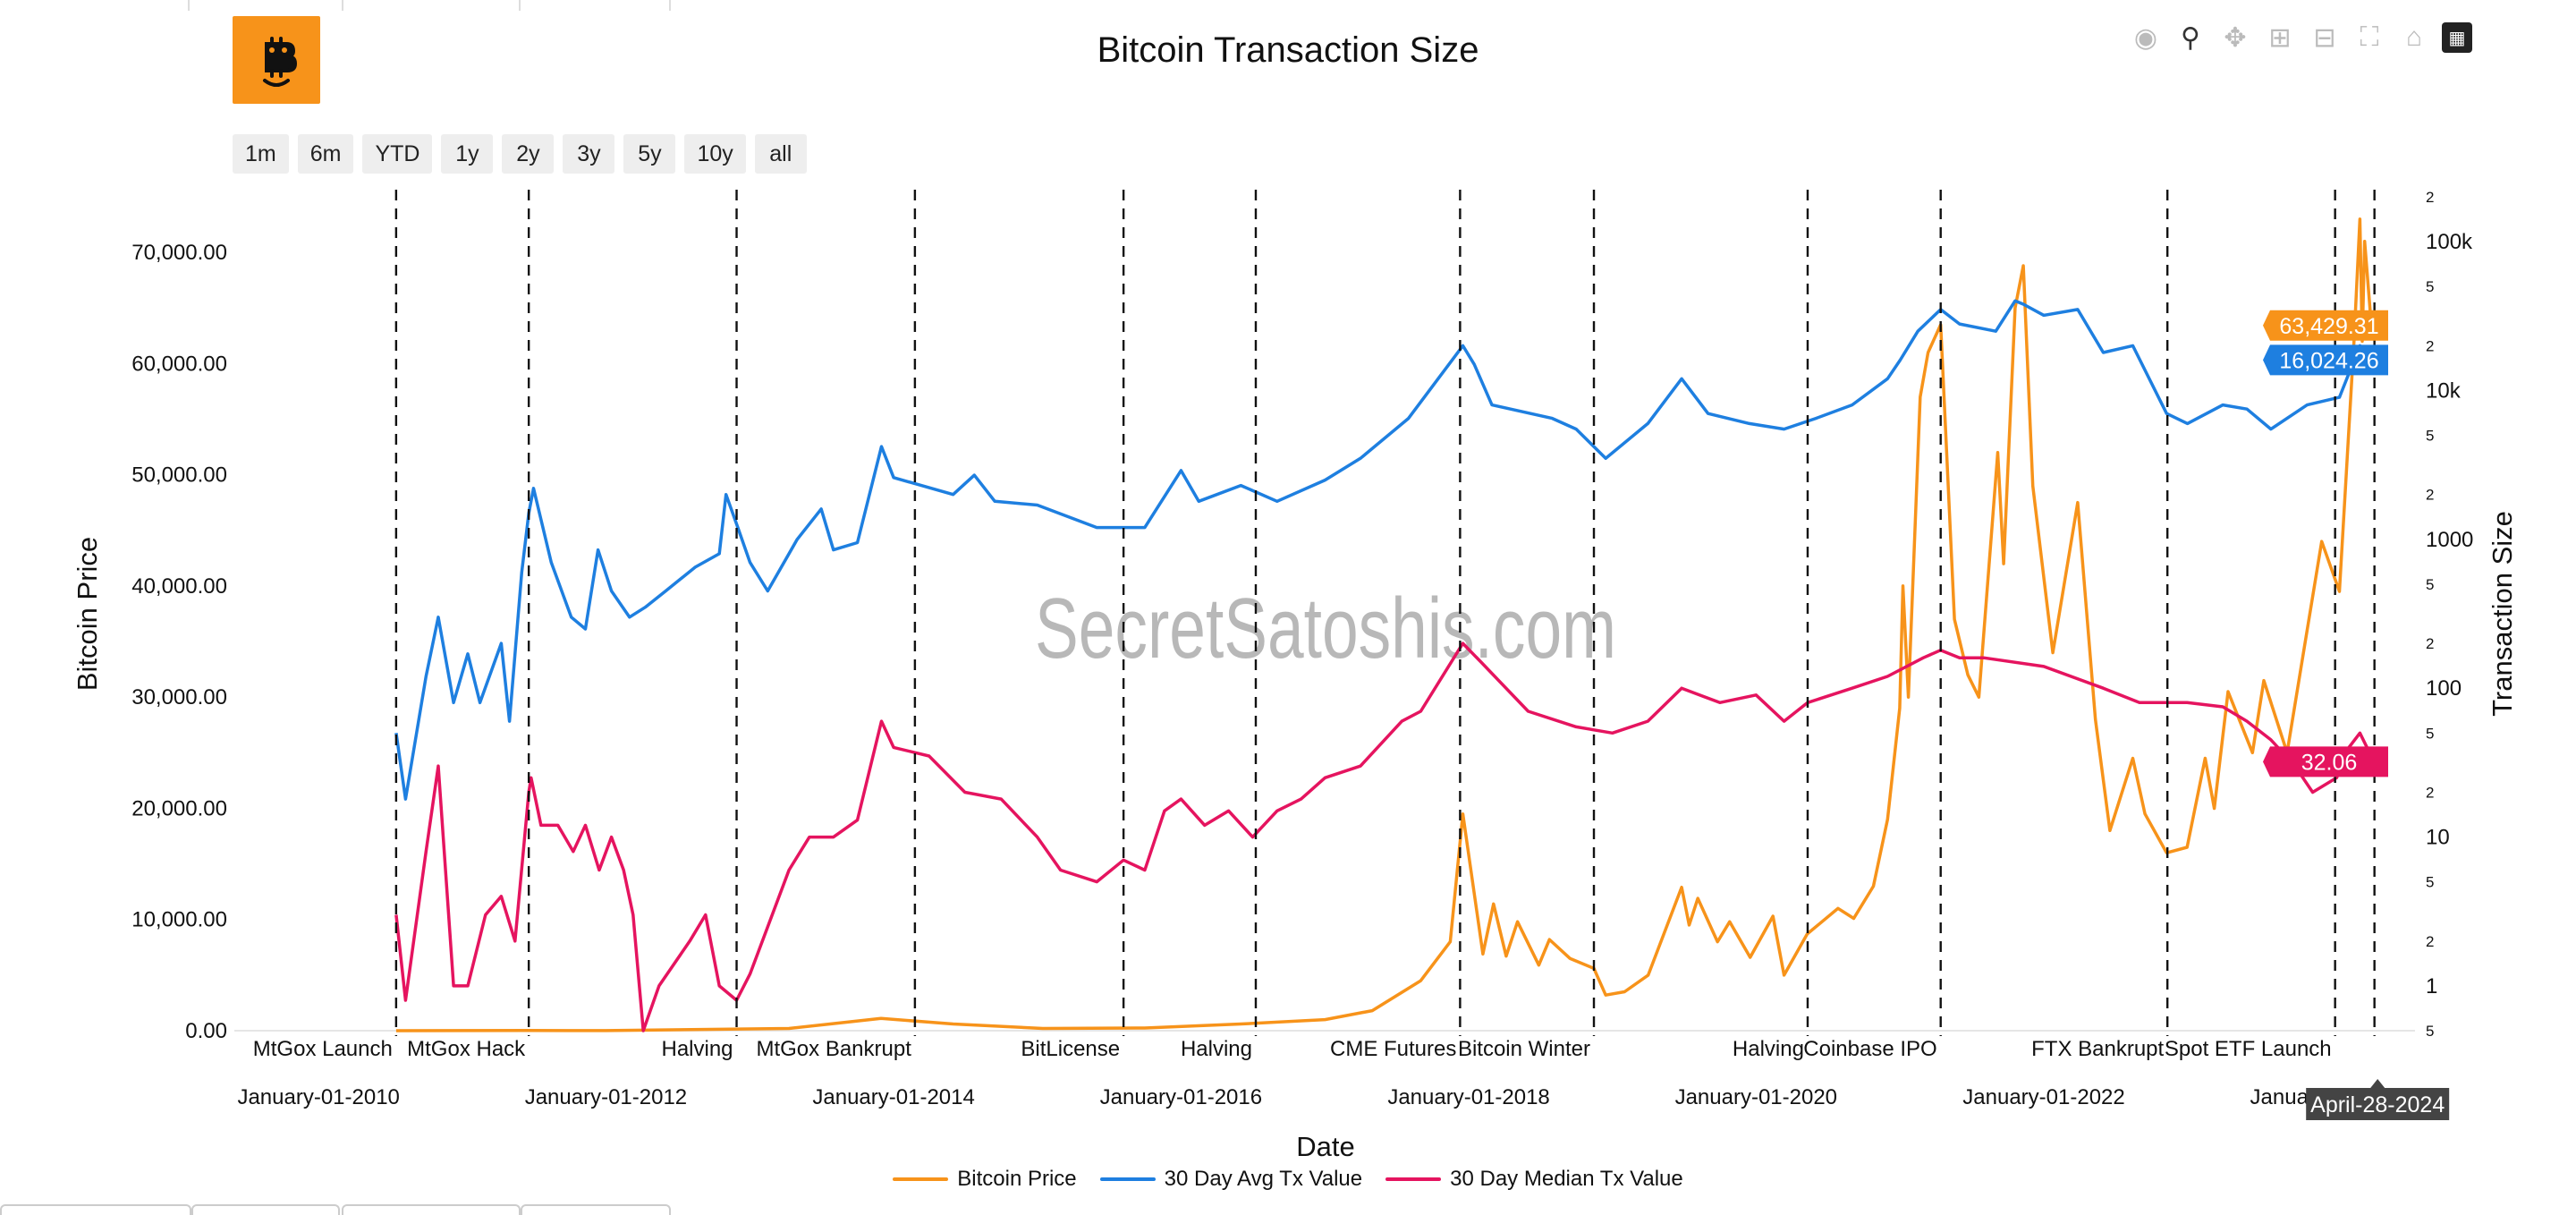 This screenshot has width=2576, height=1215. I want to click on x-tick-label: January-01-2022, so click(2043, 1097).